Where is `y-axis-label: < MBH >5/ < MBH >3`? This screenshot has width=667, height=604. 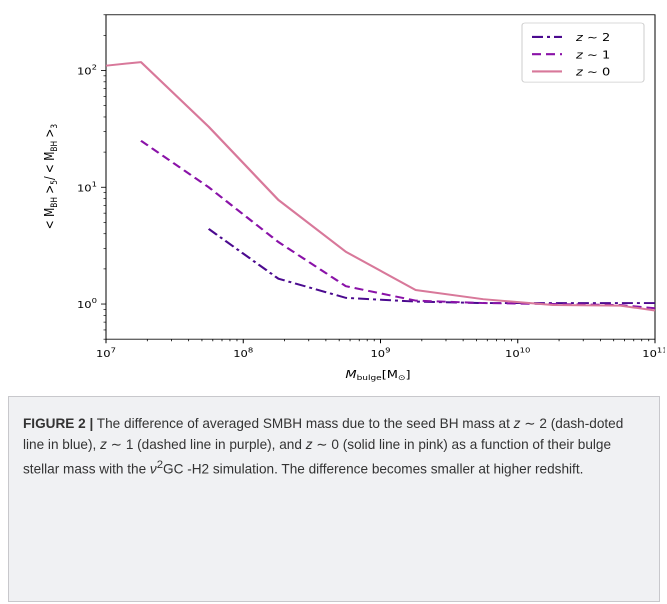 y-axis-label: < MBH >5/ < MBH >3 is located at coordinates (50, 176).